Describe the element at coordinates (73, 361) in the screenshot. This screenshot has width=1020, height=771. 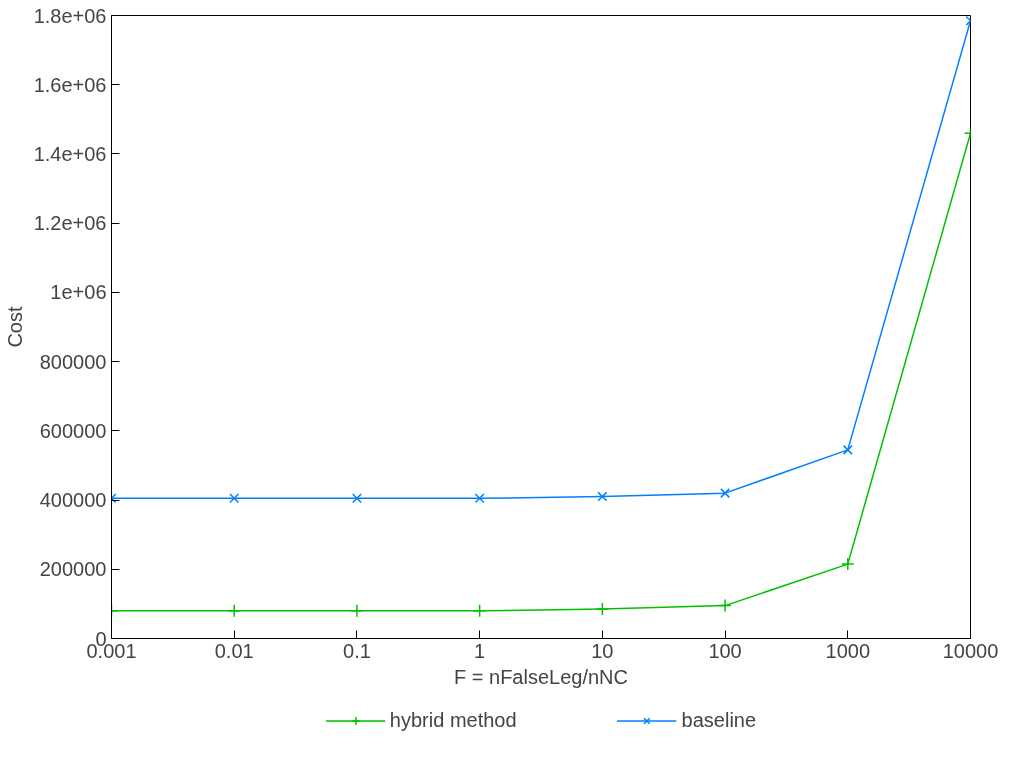
I see `y-tick-label: 800000` at that location.